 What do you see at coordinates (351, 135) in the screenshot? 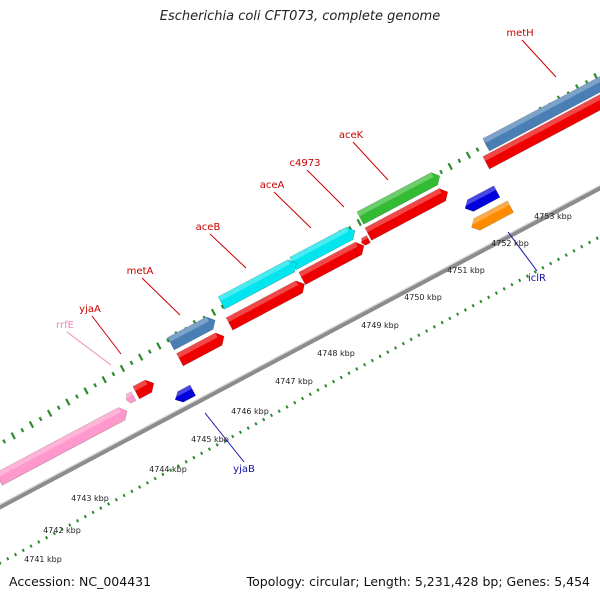
I see `gene-label-aceK: aceK` at bounding box center [351, 135].